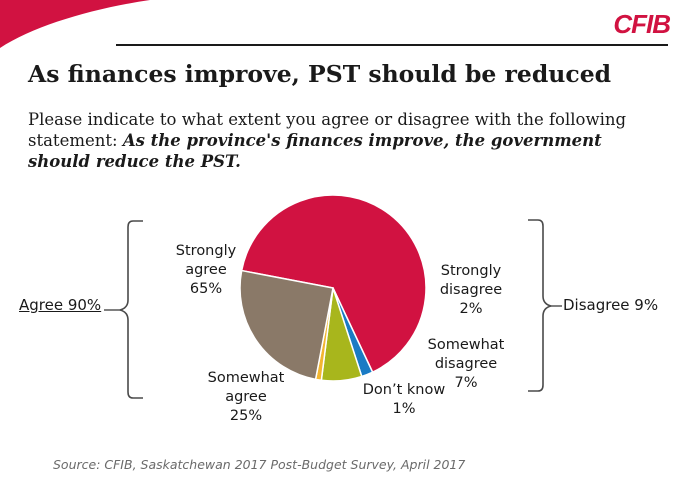 The image size is (680, 480). What do you see at coordinates (206, 270) in the screenshot?
I see `label-strongly-agree: Strongly agree 65%` at bounding box center [206, 270].